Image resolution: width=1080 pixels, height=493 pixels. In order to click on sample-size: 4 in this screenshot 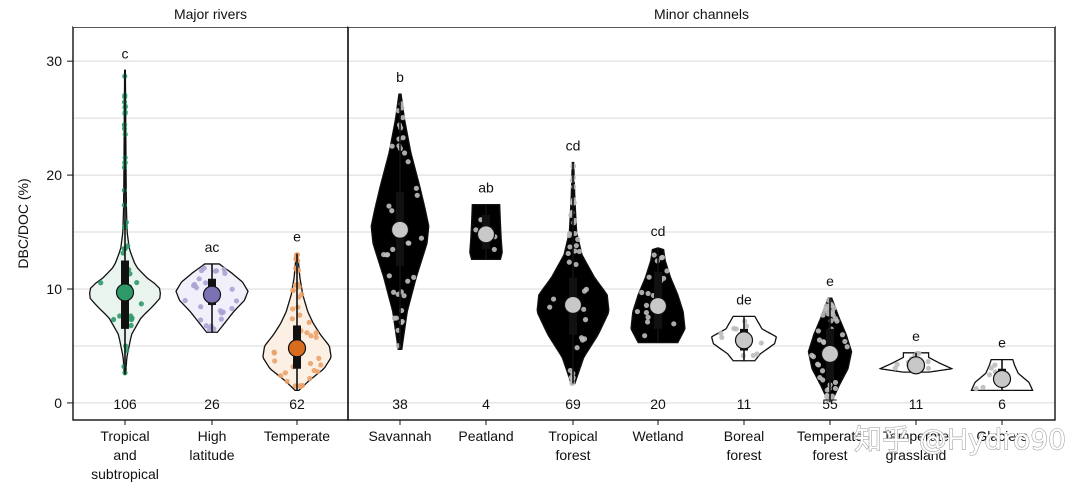, I will do `click(486, 404)`.